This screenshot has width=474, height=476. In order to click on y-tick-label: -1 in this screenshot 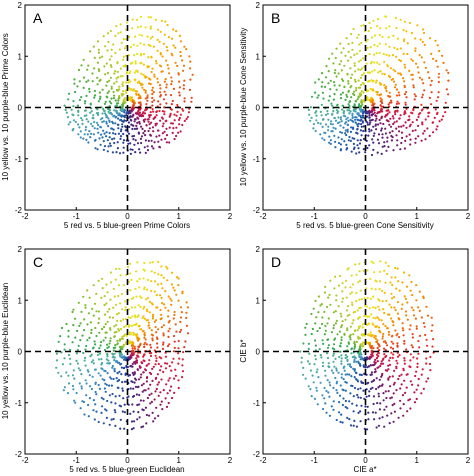, I will do `click(19, 403)`.